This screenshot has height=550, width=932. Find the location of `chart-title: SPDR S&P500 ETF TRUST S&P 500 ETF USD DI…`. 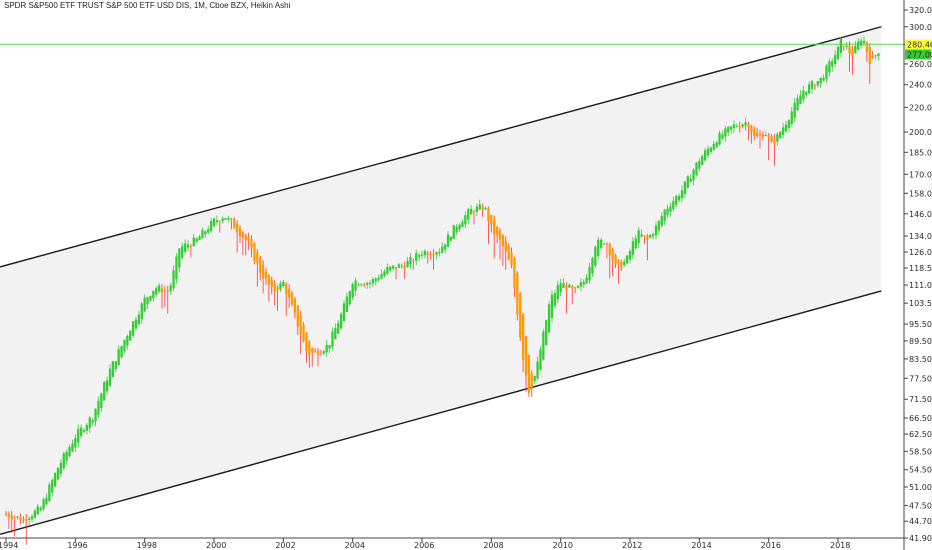

chart-title: SPDR S&P500 ETF TRUST S&P 500 ETF USD DI… is located at coordinates (147, 5).